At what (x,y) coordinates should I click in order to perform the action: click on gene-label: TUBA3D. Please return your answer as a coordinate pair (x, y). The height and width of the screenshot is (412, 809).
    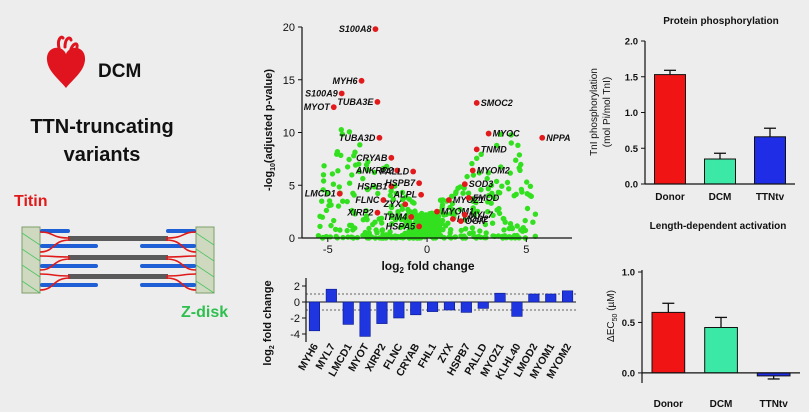
    Looking at the image, I should click on (357, 138).